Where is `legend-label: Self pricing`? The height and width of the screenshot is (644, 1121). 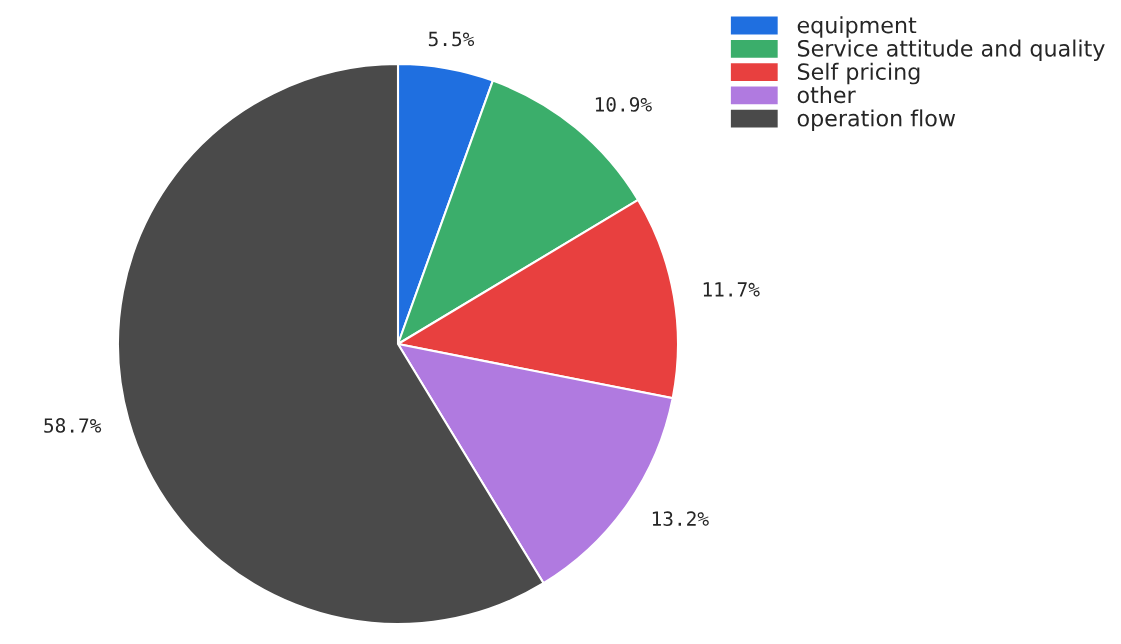 legend-label: Self pricing is located at coordinates (858, 73).